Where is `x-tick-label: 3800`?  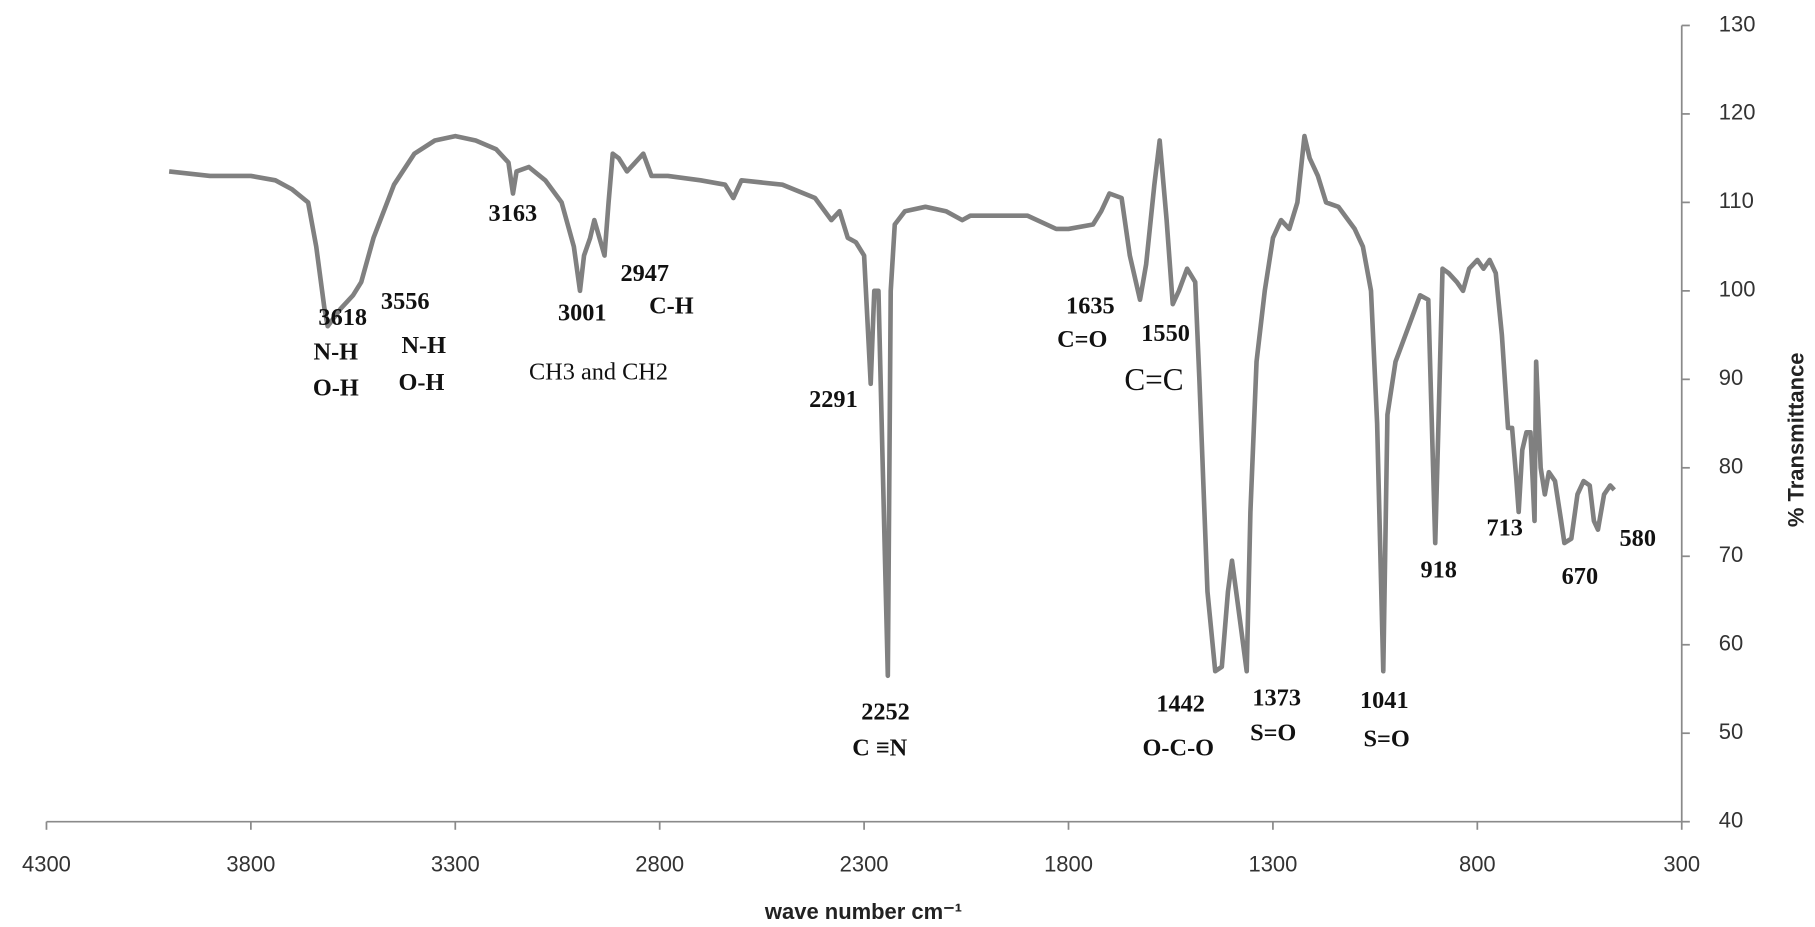 x-tick-label: 3800 is located at coordinates (250, 863).